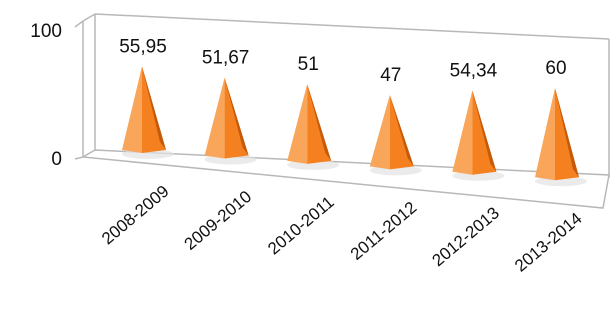  I want to click on data-label: 54,34, so click(474, 70).